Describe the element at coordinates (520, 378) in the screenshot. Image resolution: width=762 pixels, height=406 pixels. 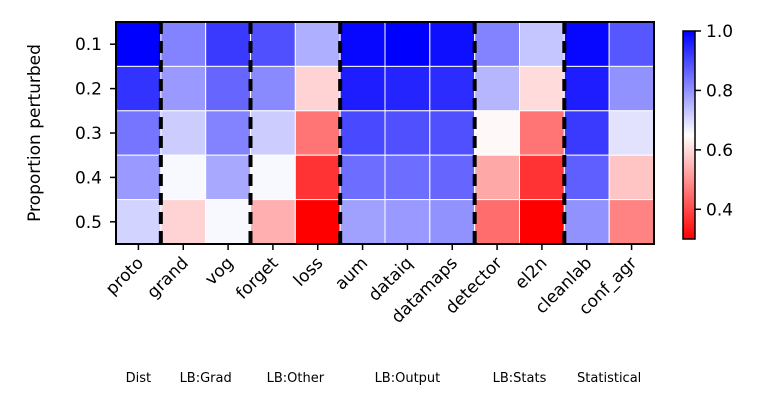
I see `column-group-label: LB:Stats` at that location.